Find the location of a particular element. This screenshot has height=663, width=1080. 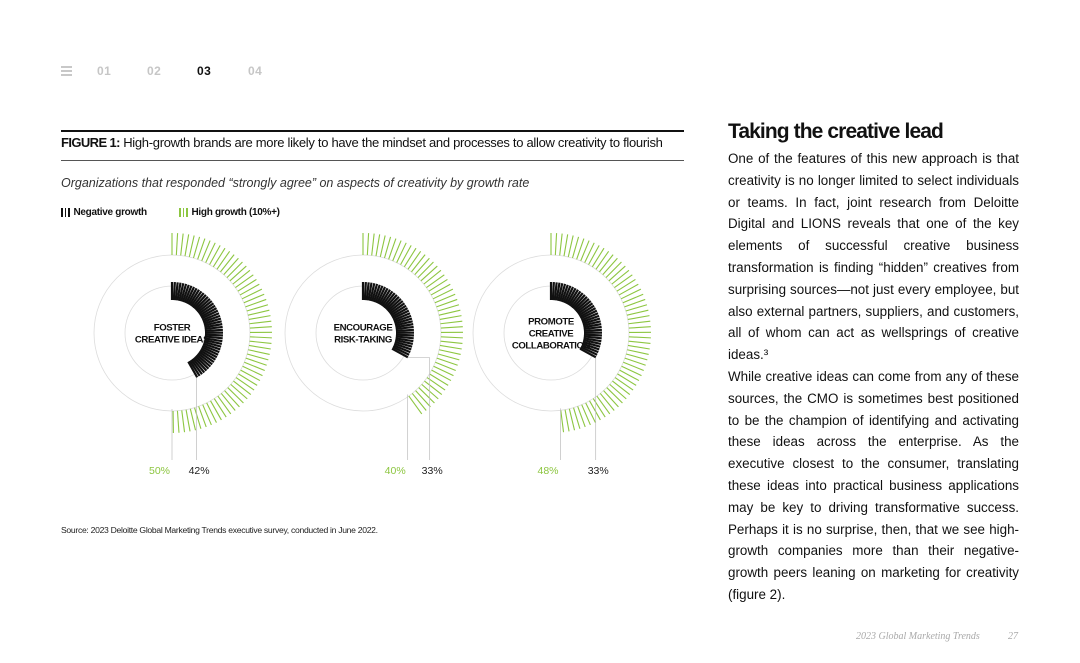

donut-label-1-line-2: CREATIVE IDEAS is located at coordinates (172, 340).